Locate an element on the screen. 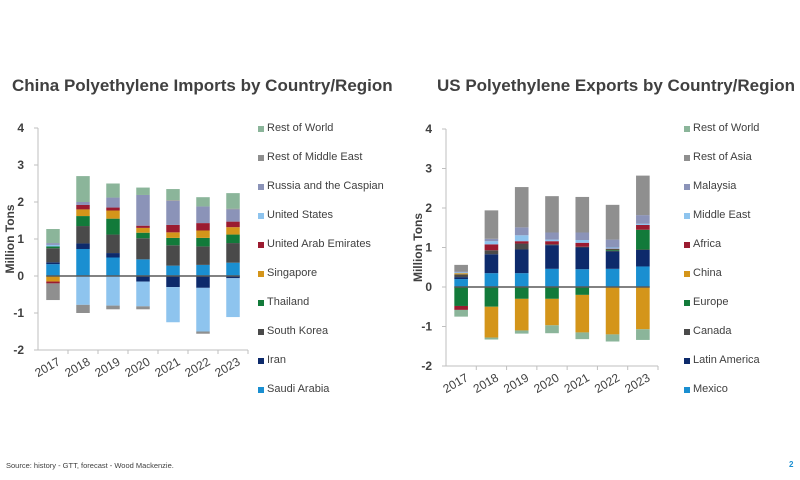 The width and height of the screenshot is (800, 480). legend-item: Africa is located at coordinates (722, 252).